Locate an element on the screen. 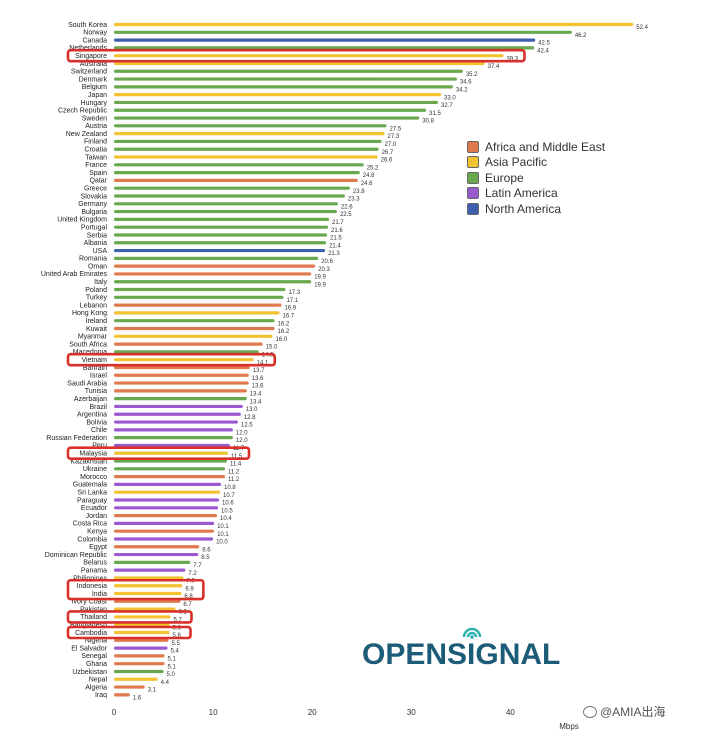 The width and height of the screenshot is (710, 742). value-label: 17.3 is located at coordinates (294, 293).